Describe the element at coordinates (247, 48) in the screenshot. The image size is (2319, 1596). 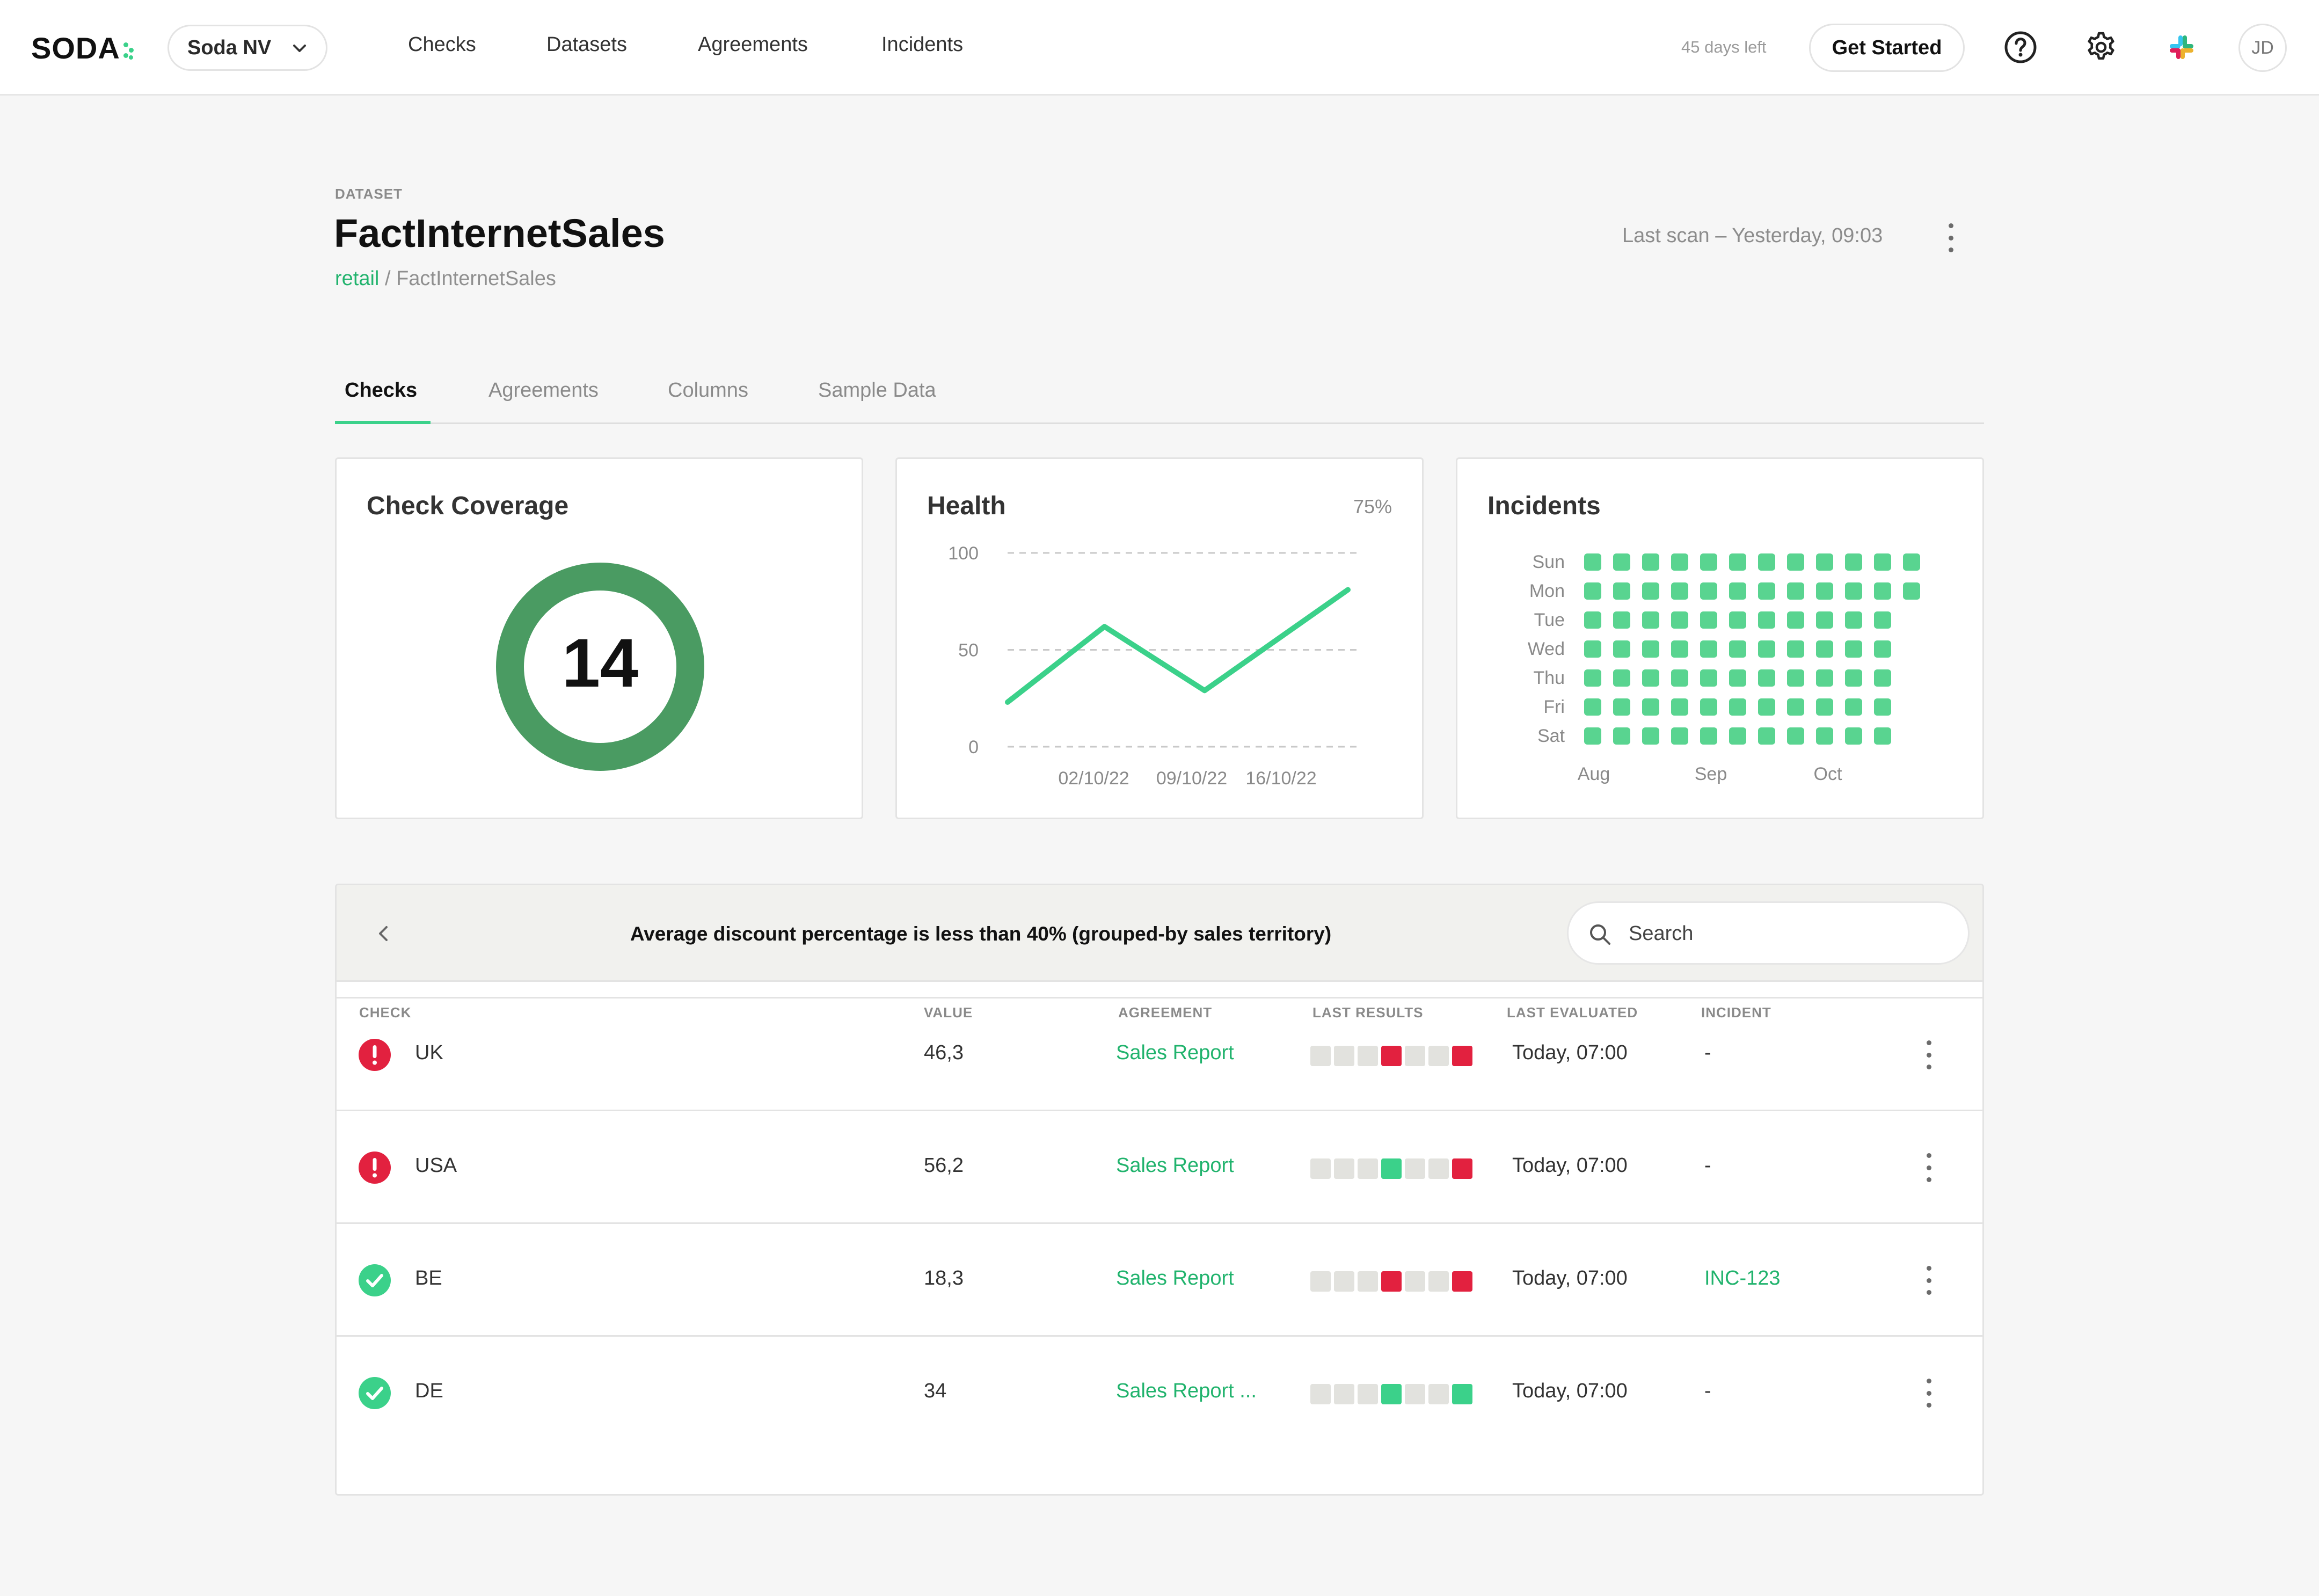
I see `organization-selector: Soda NV` at that location.